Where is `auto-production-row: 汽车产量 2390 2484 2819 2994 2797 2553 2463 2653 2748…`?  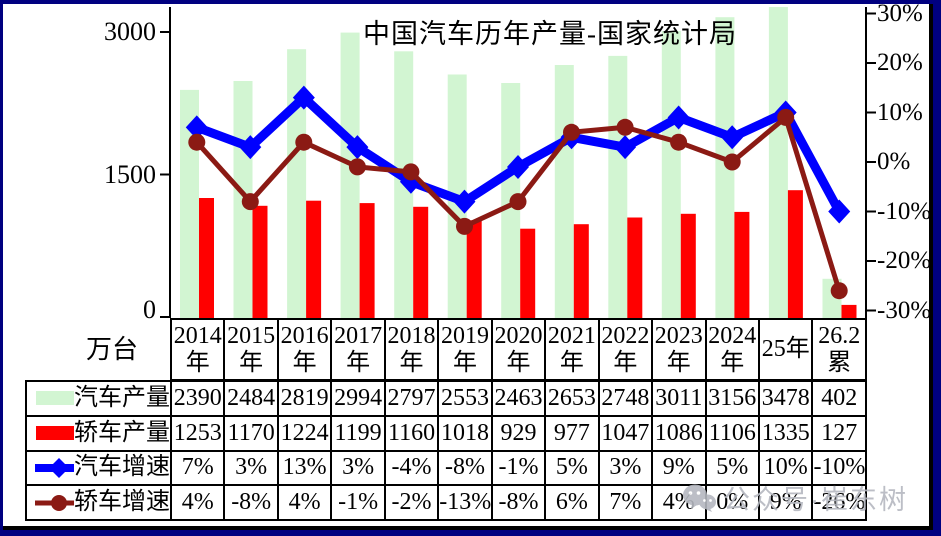 auto-production-row: 汽车产量 2390 2484 2819 2994 2797 2553 2463 2653 2748… is located at coordinates (446, 398).